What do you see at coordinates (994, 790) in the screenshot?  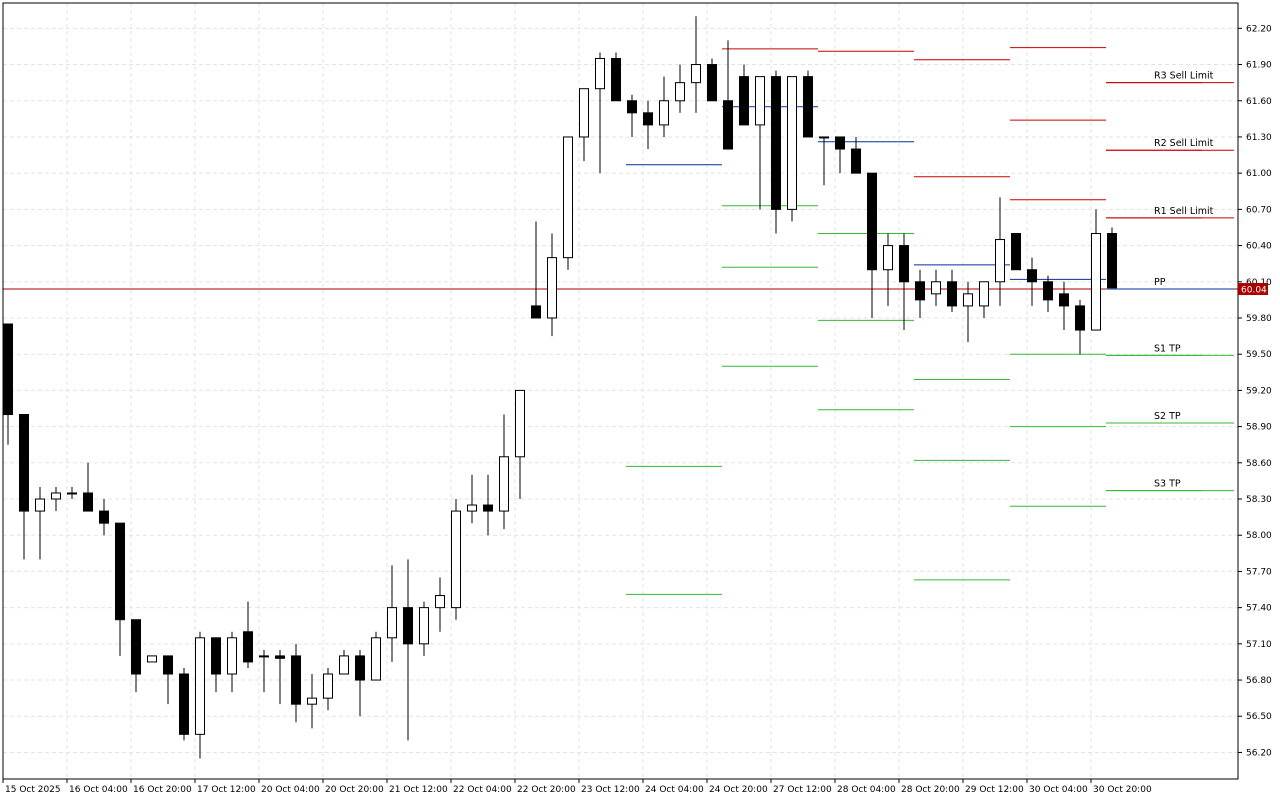 I see `x-tick-label: 29 Oct 12:00` at bounding box center [994, 790].